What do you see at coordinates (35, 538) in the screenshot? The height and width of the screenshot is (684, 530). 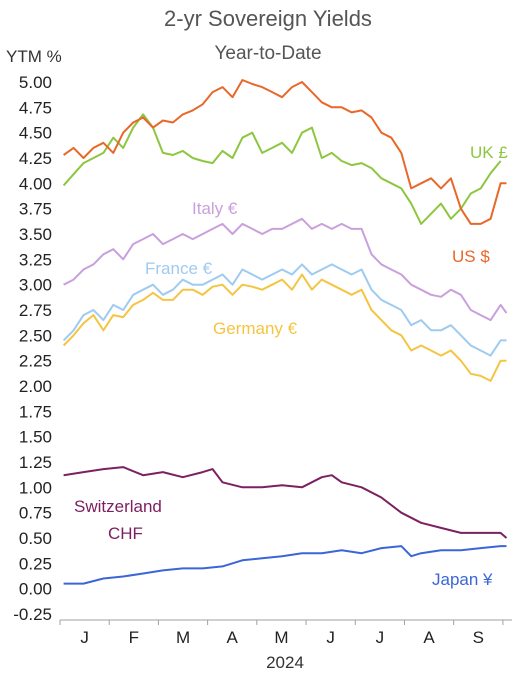 I see `y-tick-label: 0.50` at bounding box center [35, 538].